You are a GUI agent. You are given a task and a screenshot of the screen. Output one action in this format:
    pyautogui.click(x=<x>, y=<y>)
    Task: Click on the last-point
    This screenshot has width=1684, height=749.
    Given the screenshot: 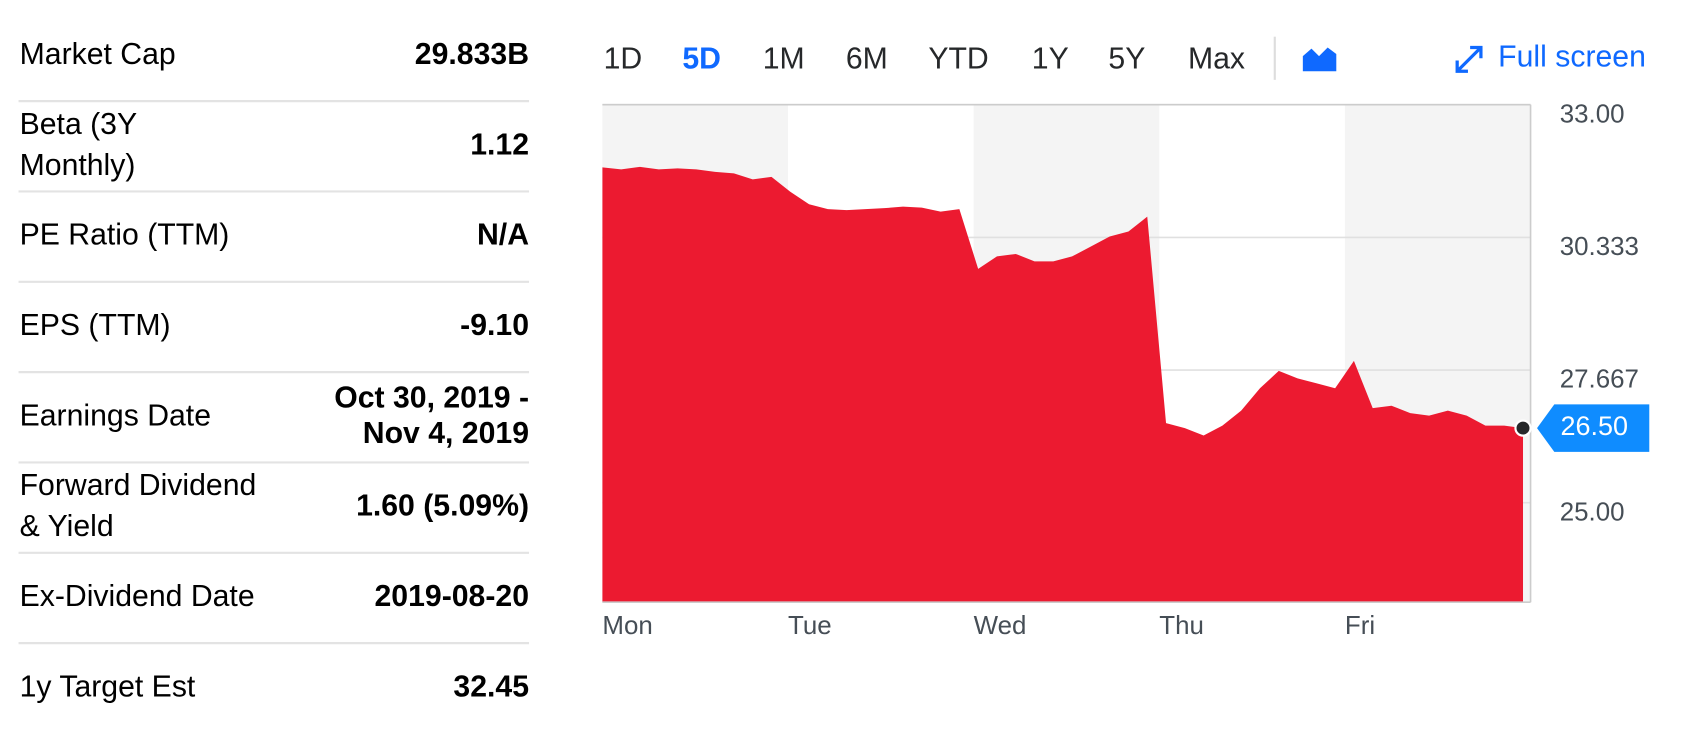 What is the action you would take?
    pyautogui.click(x=1523, y=428)
    